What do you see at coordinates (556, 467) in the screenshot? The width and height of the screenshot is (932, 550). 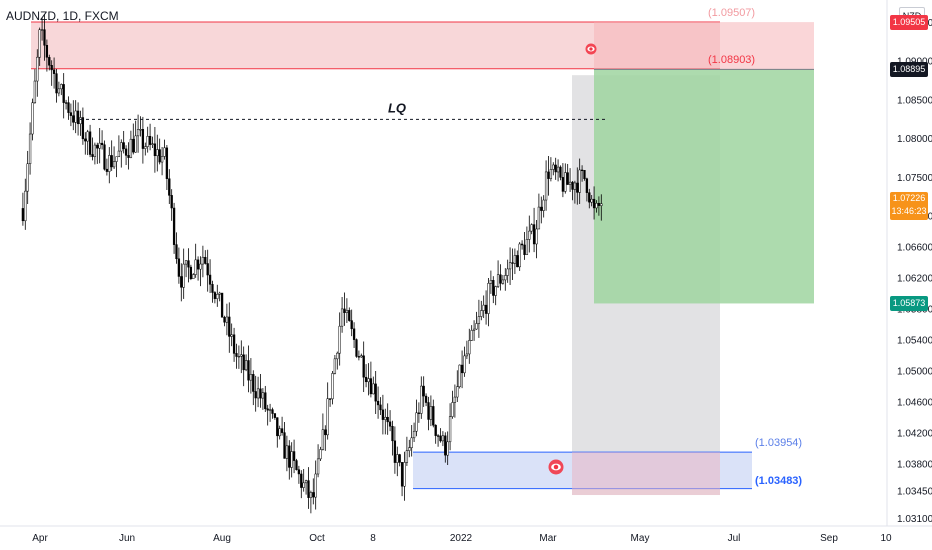 I see `eye-icon-pupil` at bounding box center [556, 467].